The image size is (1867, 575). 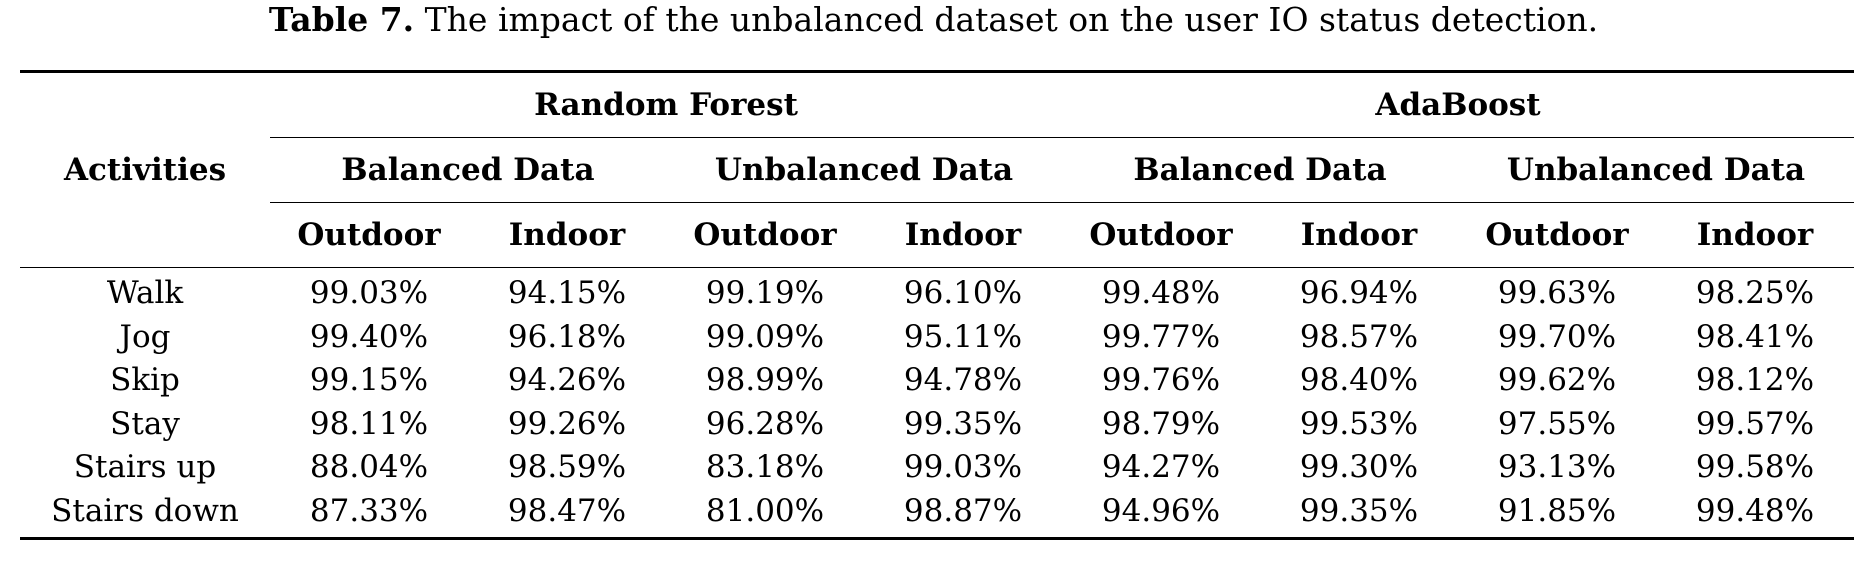 I want to click on value-cell: 99.76%, so click(x=1161, y=380).